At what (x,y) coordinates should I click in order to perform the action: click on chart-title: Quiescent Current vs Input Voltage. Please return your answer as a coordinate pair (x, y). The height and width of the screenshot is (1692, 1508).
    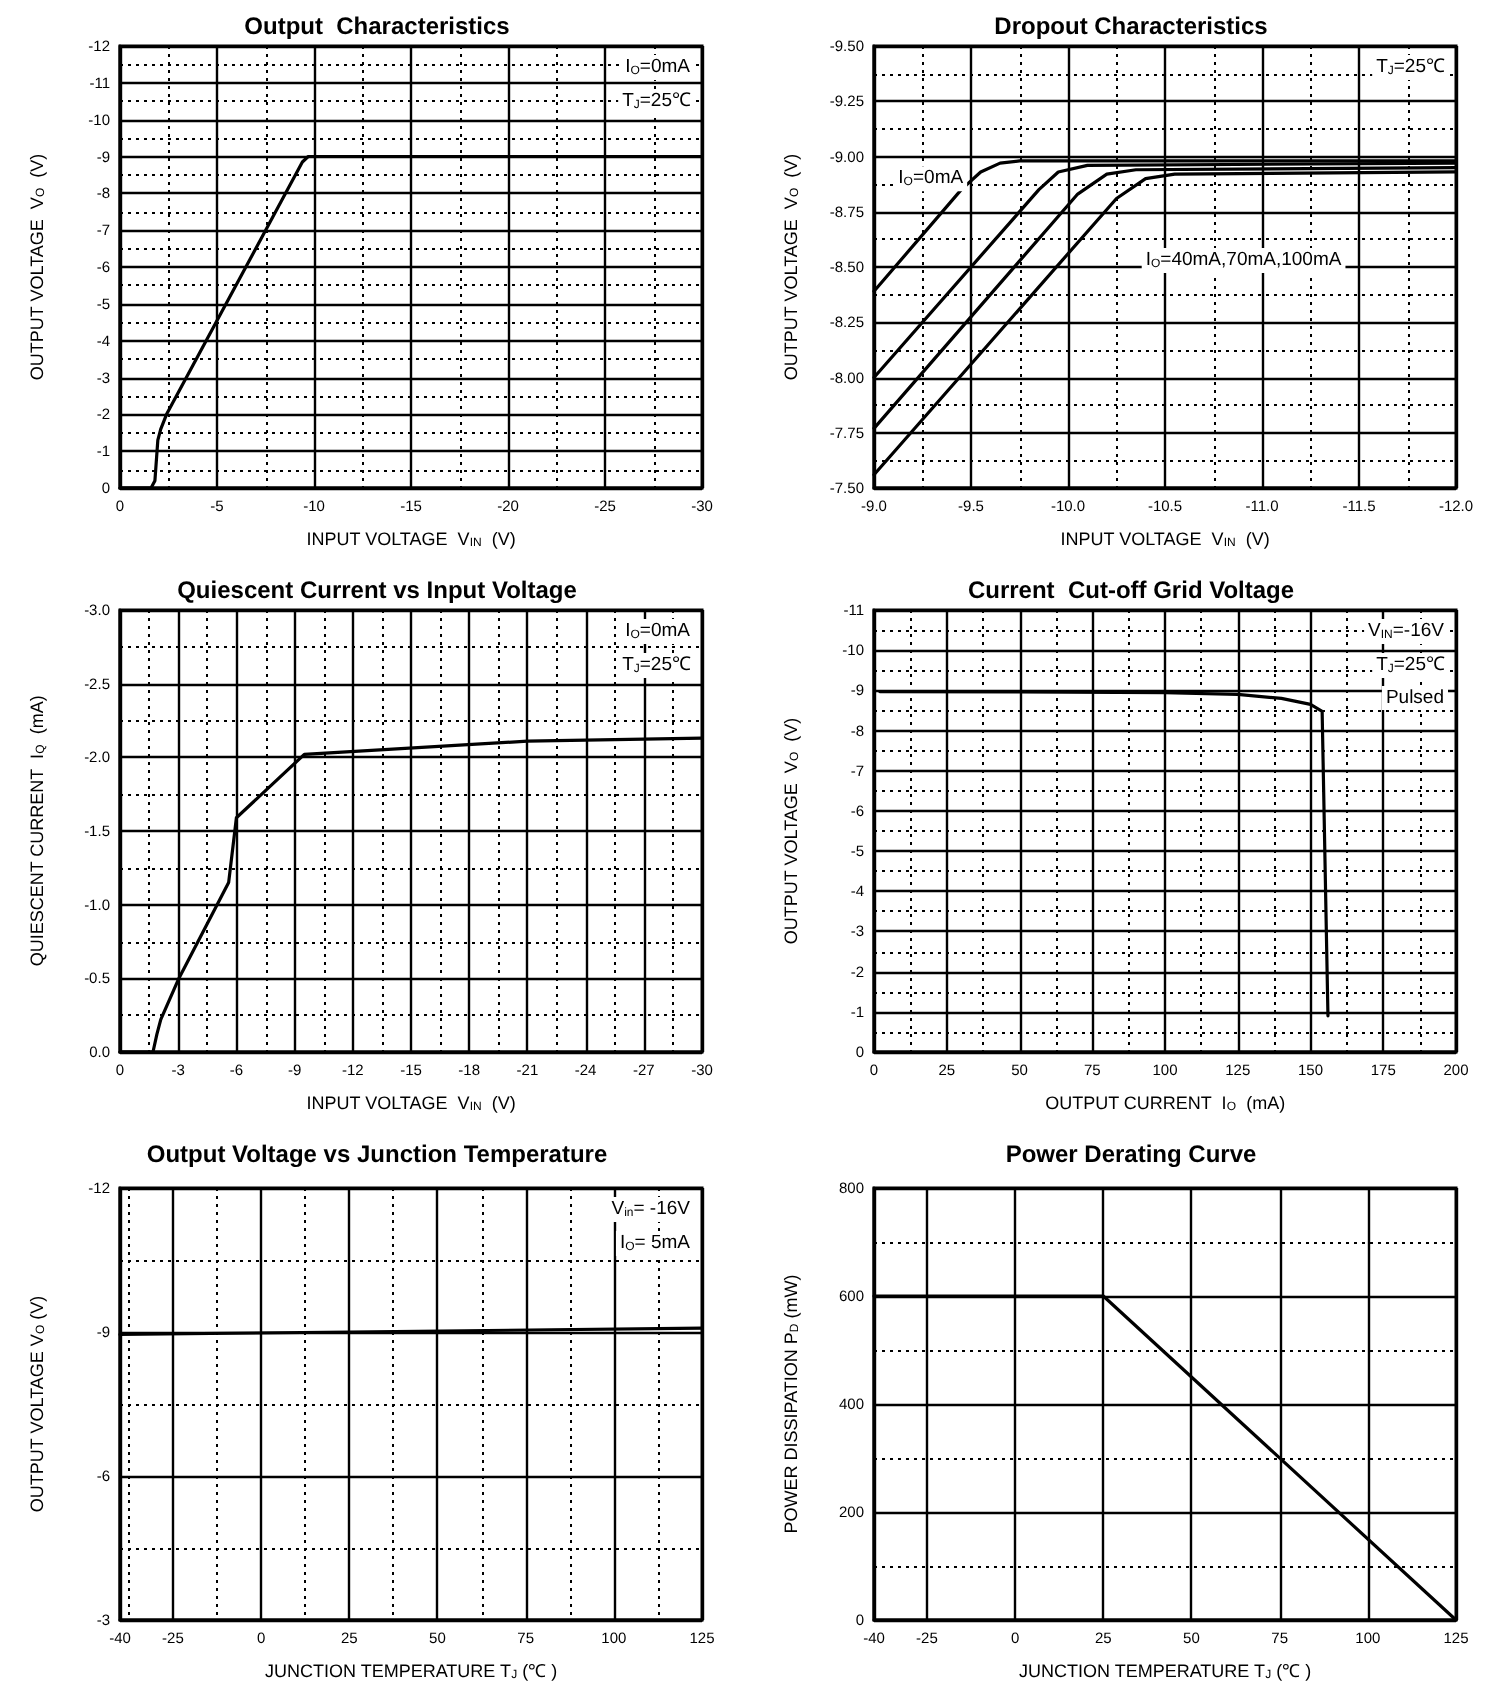
    Looking at the image, I should click on (377, 590).